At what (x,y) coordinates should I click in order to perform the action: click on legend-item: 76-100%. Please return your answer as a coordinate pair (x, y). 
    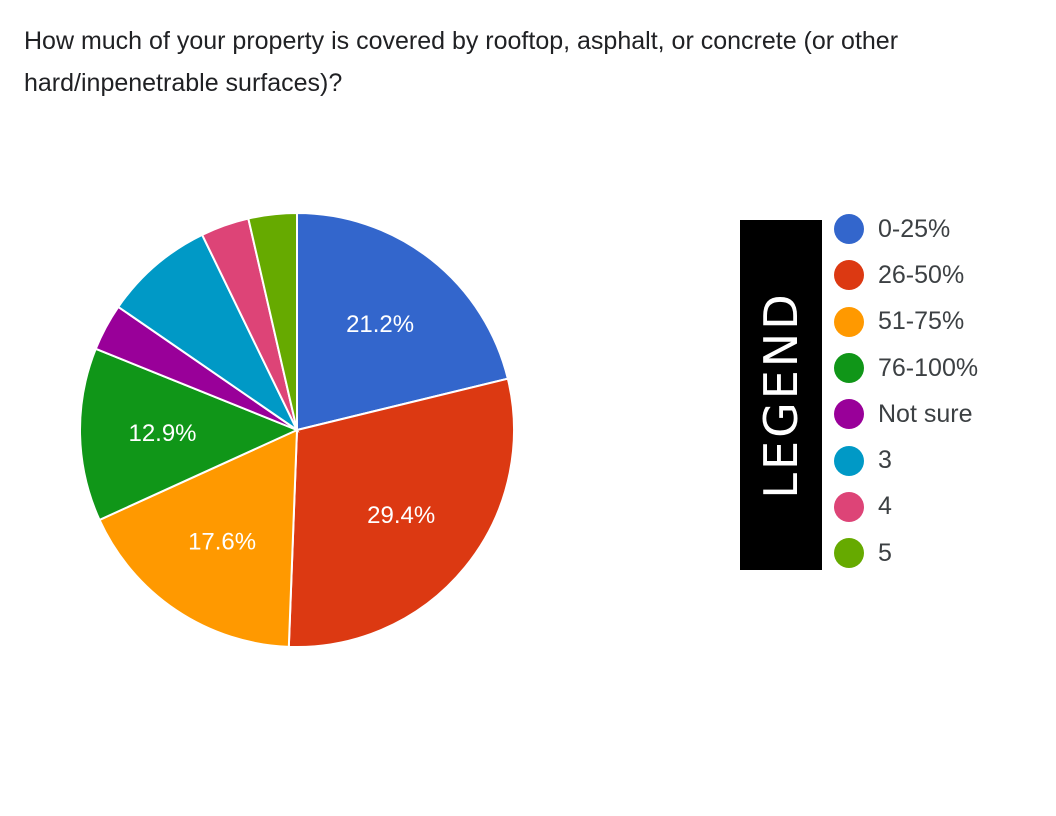
    Looking at the image, I should click on (906, 368).